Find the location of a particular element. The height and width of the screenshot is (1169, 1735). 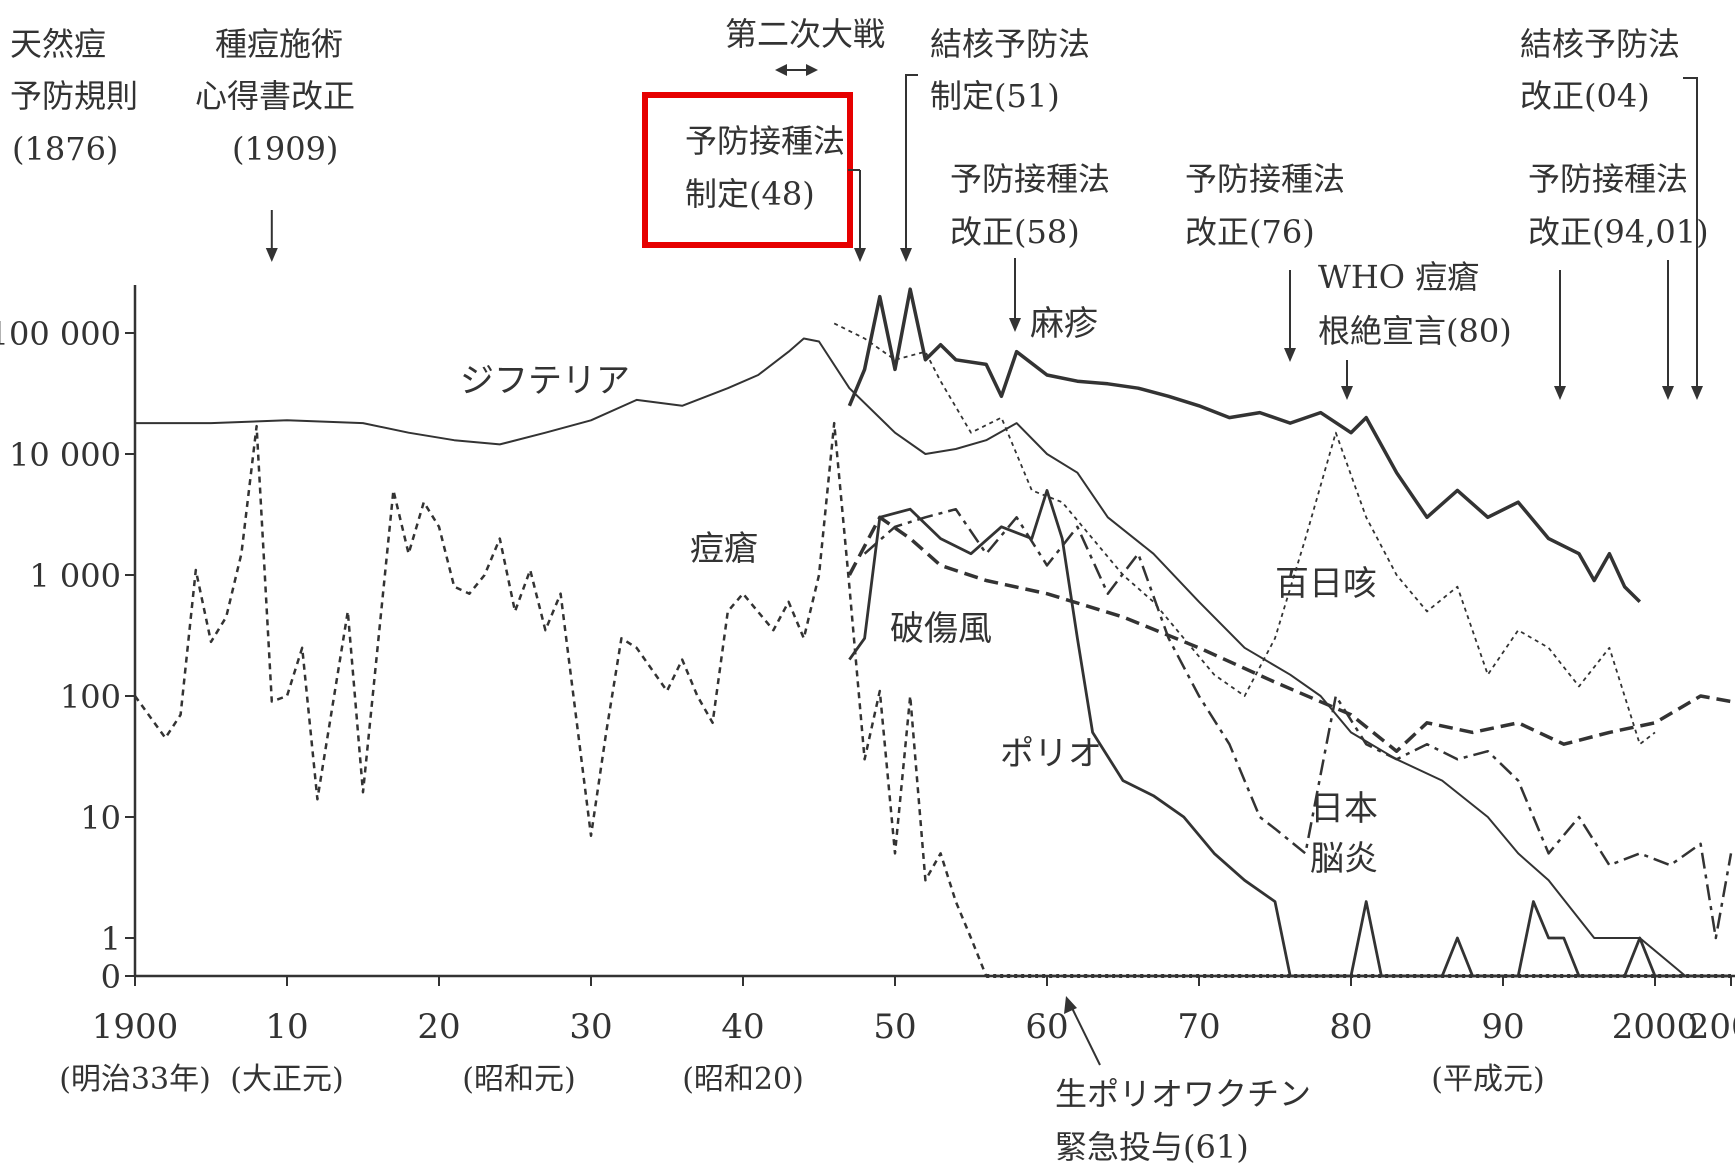

ann-rev76-title: 予防接種法 is located at coordinates (1265, 179).